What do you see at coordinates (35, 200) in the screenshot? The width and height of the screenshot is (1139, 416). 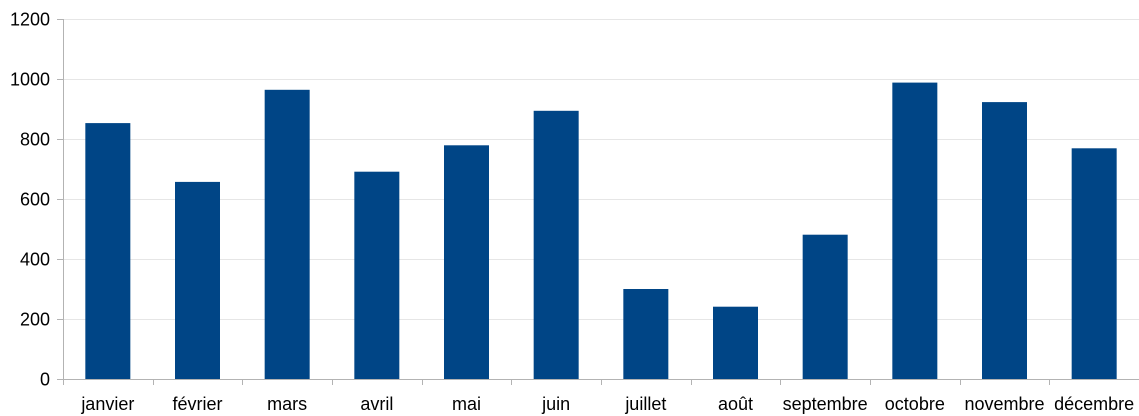 I see `y-tick-label: 600` at bounding box center [35, 200].